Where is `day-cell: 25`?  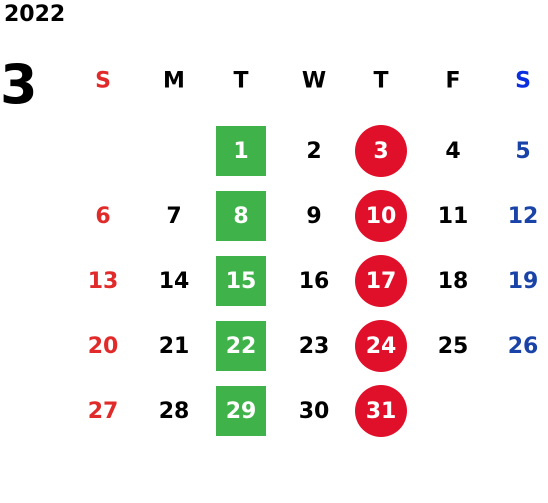 day-cell: 25 is located at coordinates (453, 346).